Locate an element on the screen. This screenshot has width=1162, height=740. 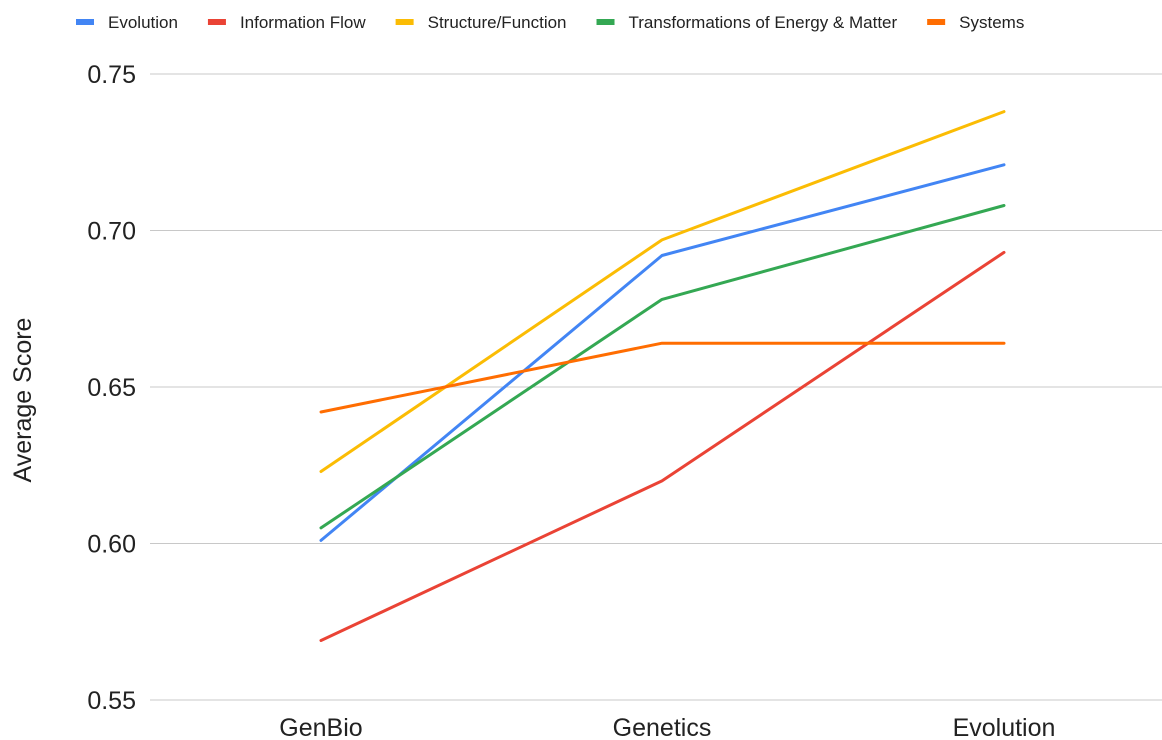
legend-label: Structure/Function is located at coordinates (497, 22).